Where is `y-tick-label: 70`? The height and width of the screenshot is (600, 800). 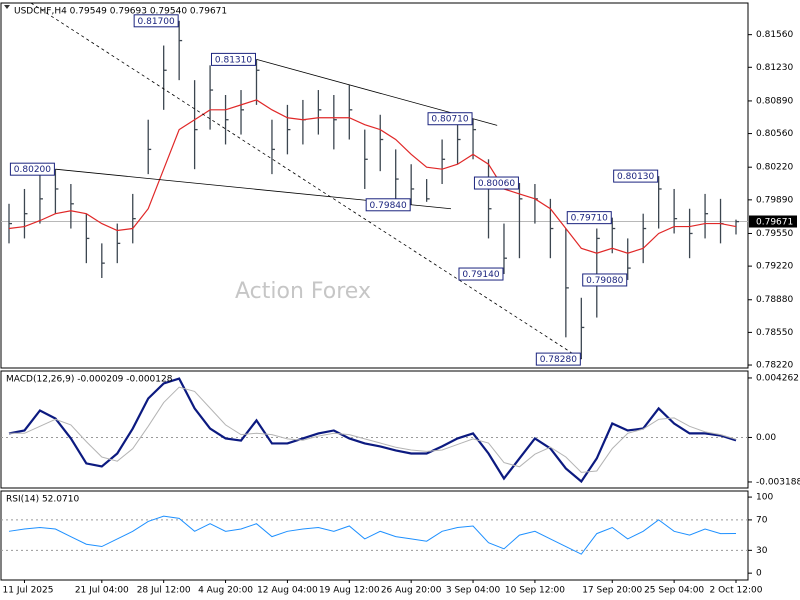
y-tick-label: 70 is located at coordinates (762, 520).